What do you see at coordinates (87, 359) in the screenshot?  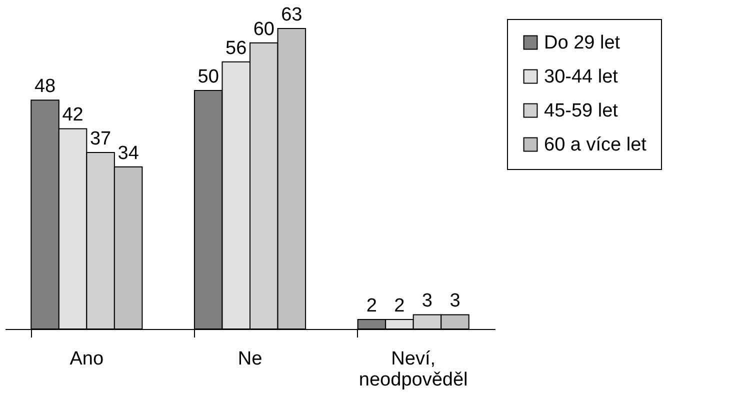 I see `x-tick-label: Ano` at bounding box center [87, 359].